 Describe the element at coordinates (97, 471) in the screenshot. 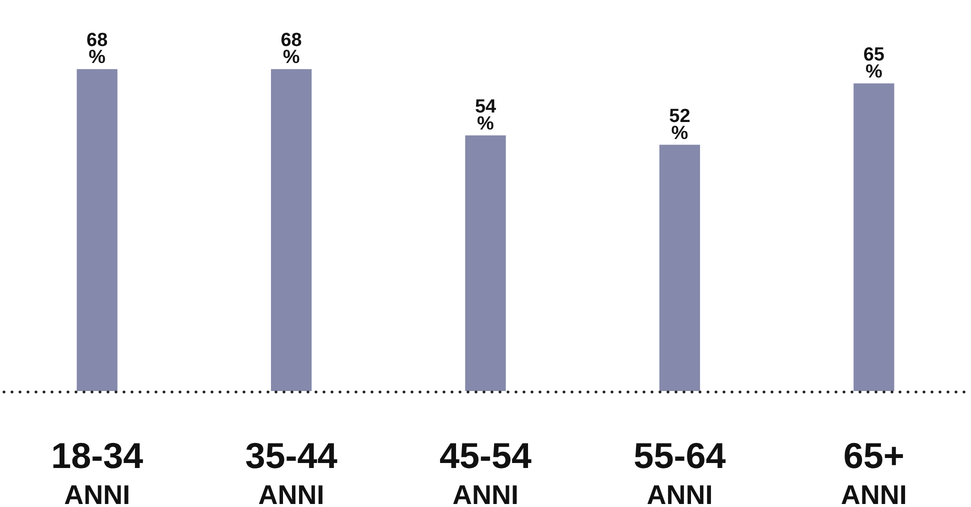

I see `x-tick-label: 18-34 ANNI` at that location.